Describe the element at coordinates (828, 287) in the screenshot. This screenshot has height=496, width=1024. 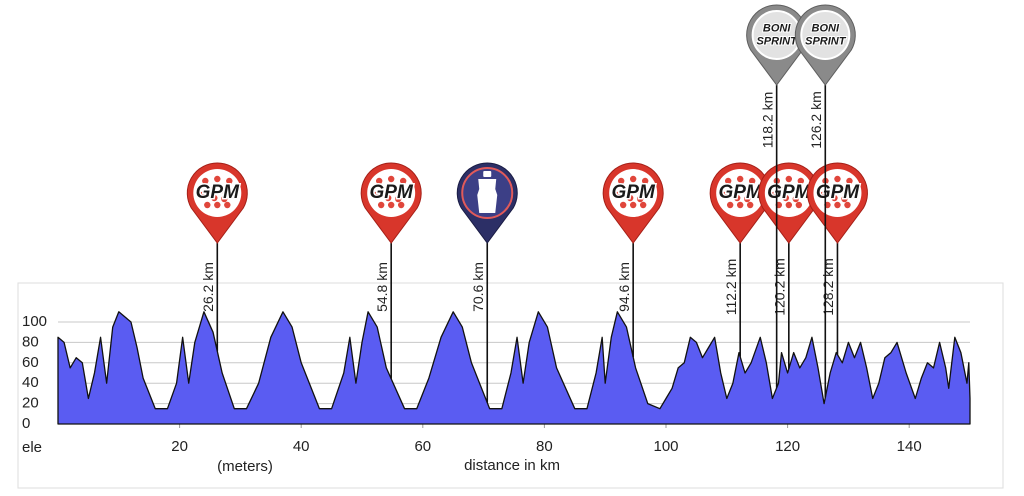
I see `marker-distance-label: 128.2 km` at that location.